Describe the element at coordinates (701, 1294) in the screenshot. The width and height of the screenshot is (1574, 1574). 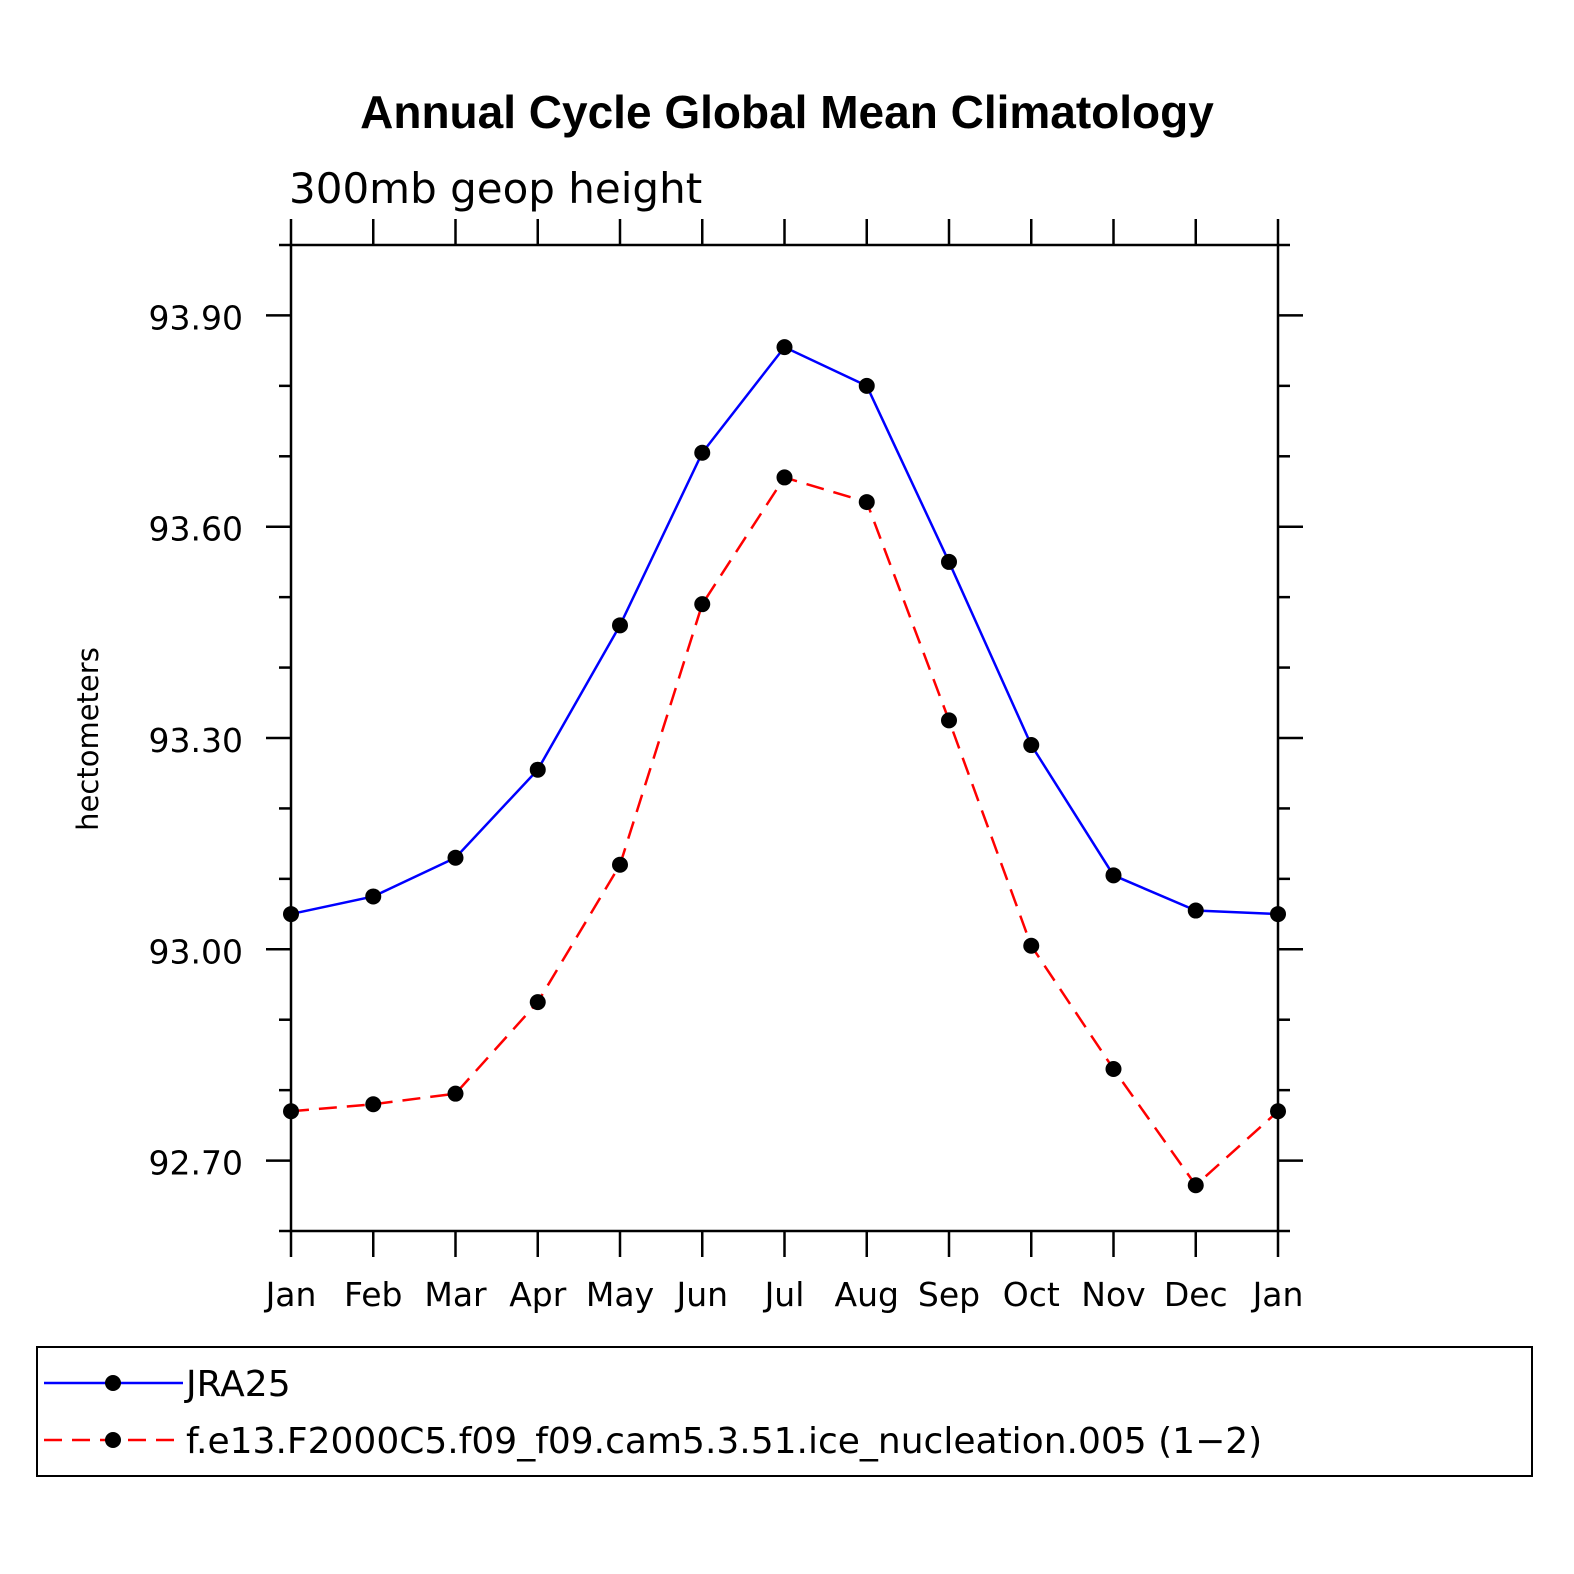
I see `x-tick-label: Jun` at that location.